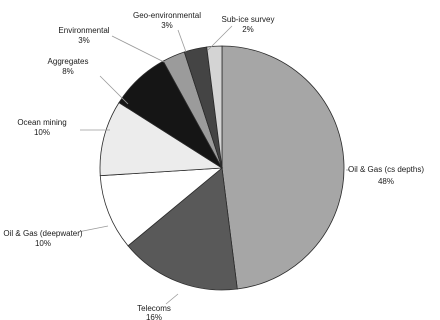 This screenshot has width=440, height=320. Describe the element at coordinates (161, 139) in the screenshot. I see `pie-slice-ocean-mining` at that location.